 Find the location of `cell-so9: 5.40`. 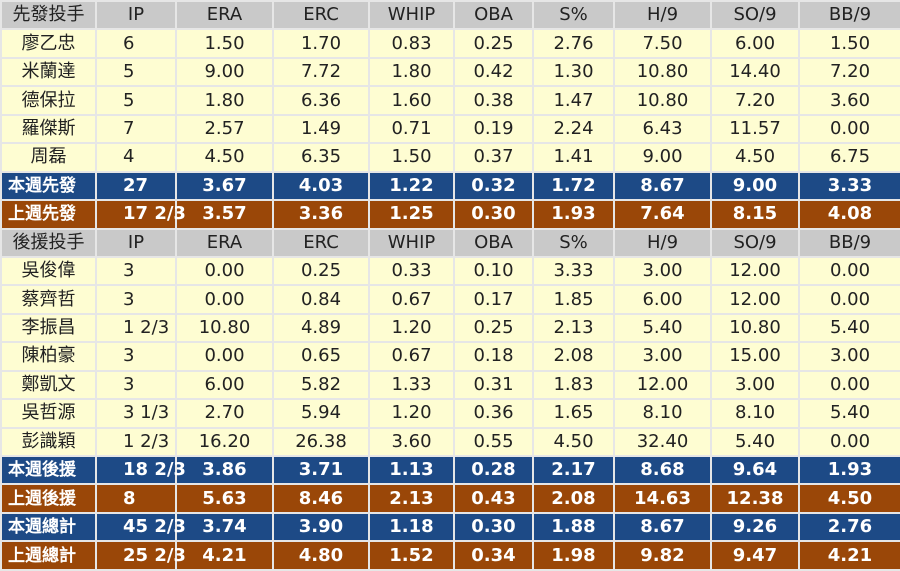

cell-so9: 5.40 is located at coordinates (755, 442).